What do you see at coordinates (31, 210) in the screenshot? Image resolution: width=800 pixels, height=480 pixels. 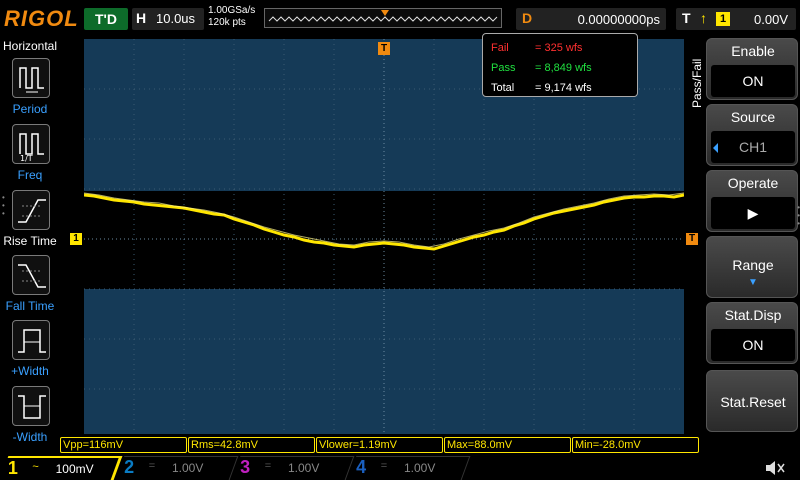 I see `rise-time-icon-box` at bounding box center [31, 210].